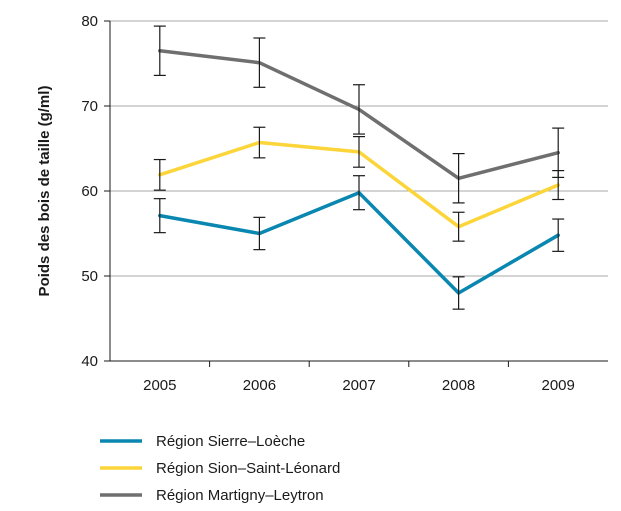  I want to click on error-bar-s1-p2, so click(359, 152).